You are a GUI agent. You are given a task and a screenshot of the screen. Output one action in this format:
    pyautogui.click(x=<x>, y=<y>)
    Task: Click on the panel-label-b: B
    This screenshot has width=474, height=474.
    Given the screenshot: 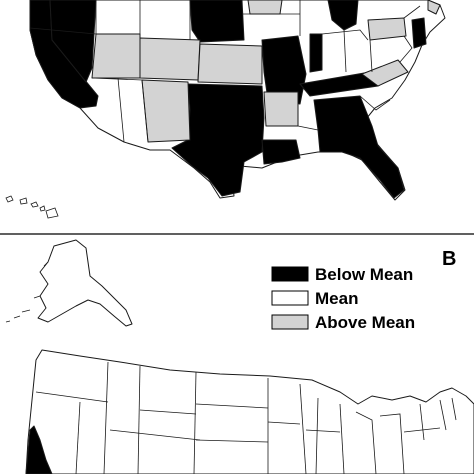 What is the action you would take?
    pyautogui.click(x=449, y=259)
    